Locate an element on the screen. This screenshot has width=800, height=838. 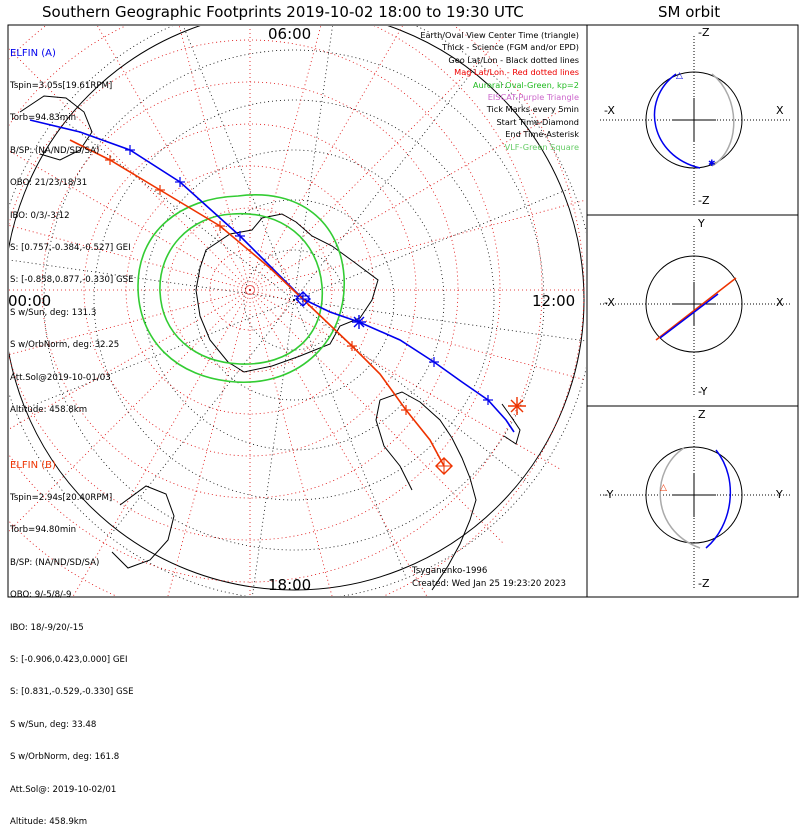
elfin-a-line: Torb=94.83min is located at coordinates (43, 118).